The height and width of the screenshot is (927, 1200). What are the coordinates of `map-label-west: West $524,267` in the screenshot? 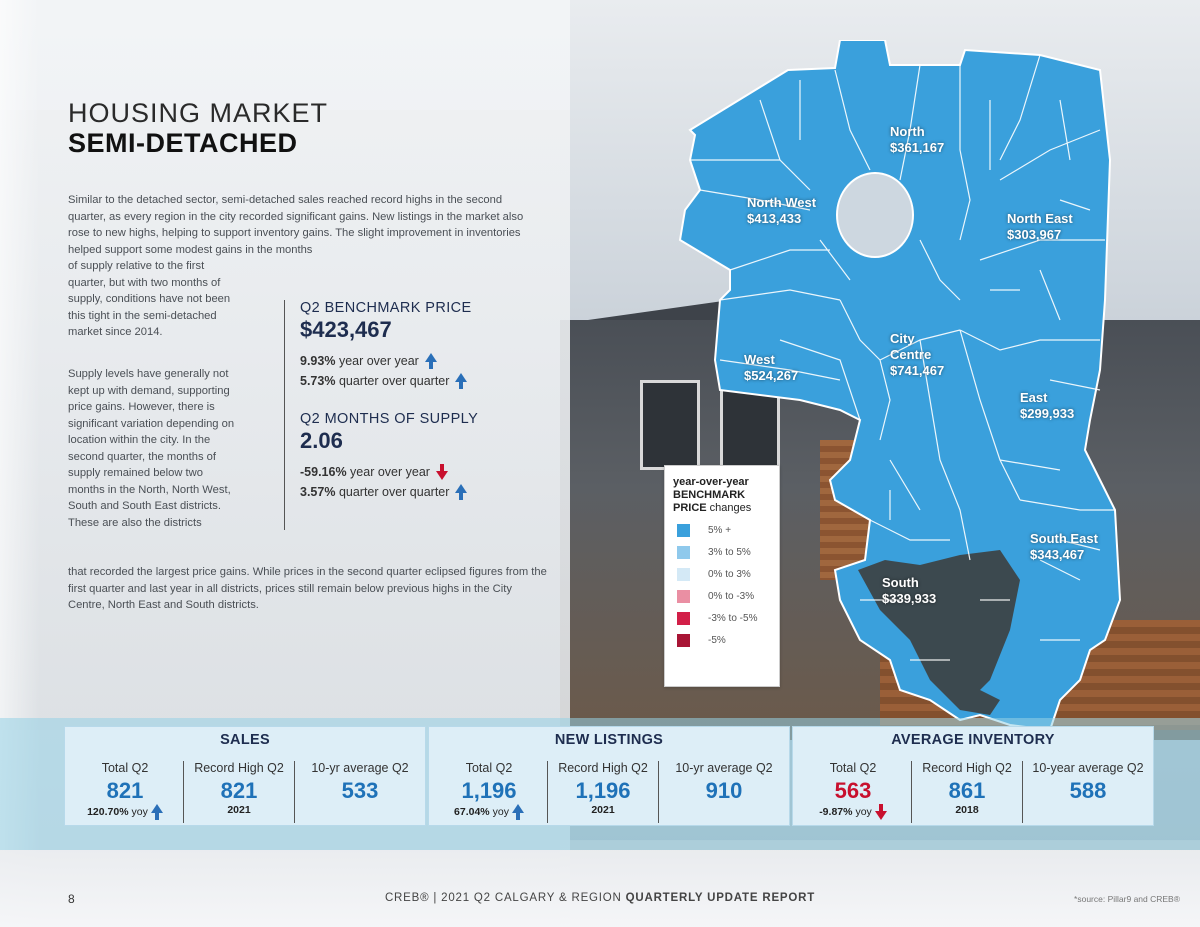 It's located at (771, 367).